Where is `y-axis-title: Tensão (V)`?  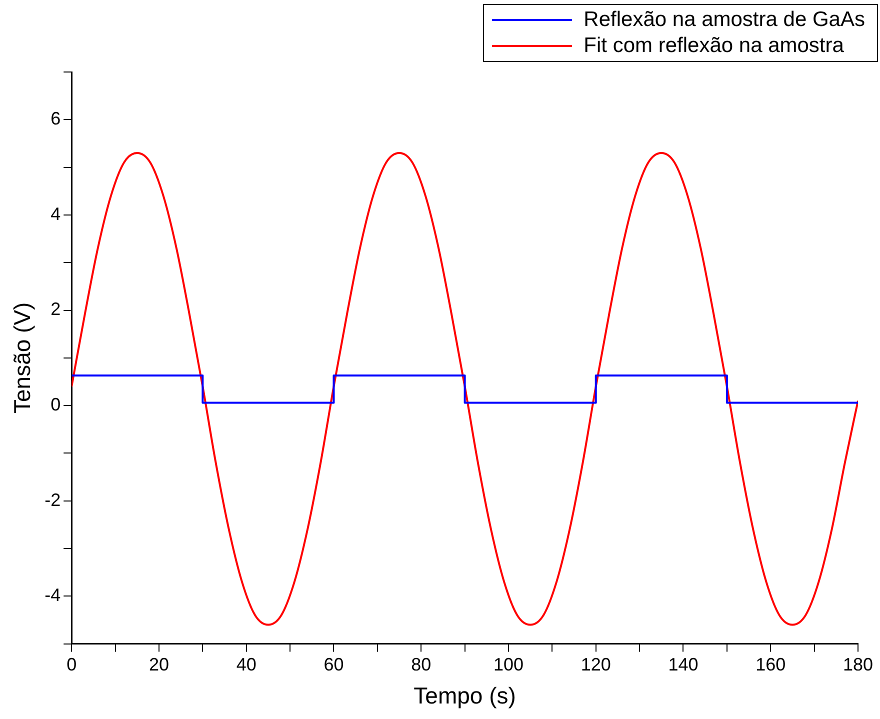 y-axis-title: Tensão (V) is located at coordinates (22, 358).